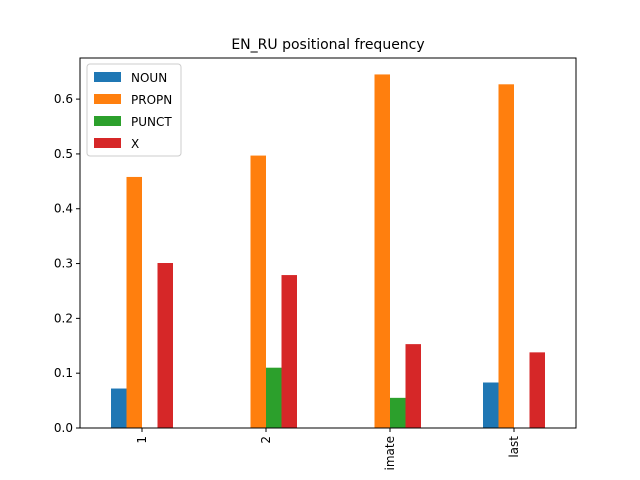 This screenshot has width=640, height=480. Describe the element at coordinates (63, 264) in the screenshot. I see `y-tick-label: 0.3` at that location.